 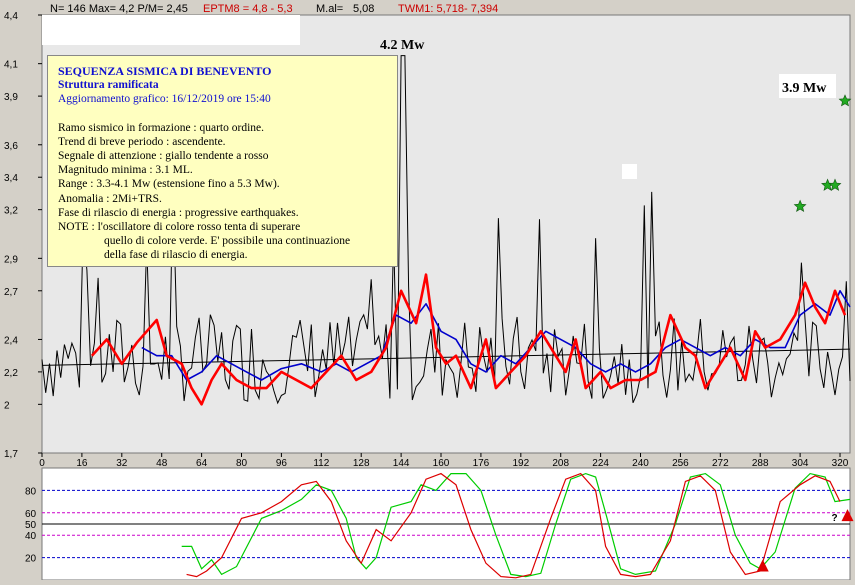 What do you see at coordinates (560, 463) in the screenshot?
I see `x-tick-label: 208` at bounding box center [560, 463].